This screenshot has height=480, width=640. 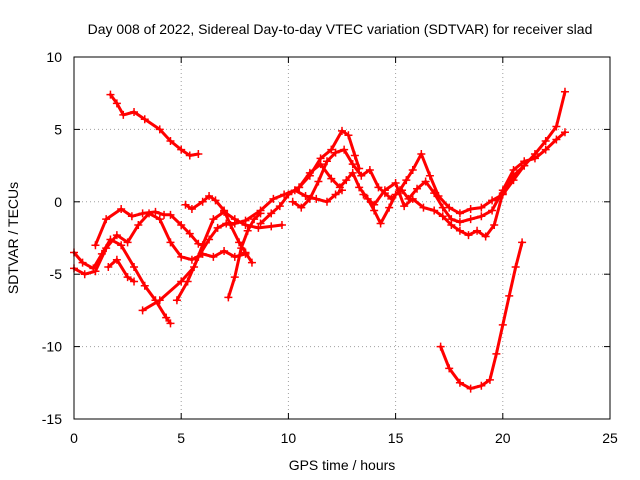 I want to click on x-tick-label: 10, so click(x=289, y=438).